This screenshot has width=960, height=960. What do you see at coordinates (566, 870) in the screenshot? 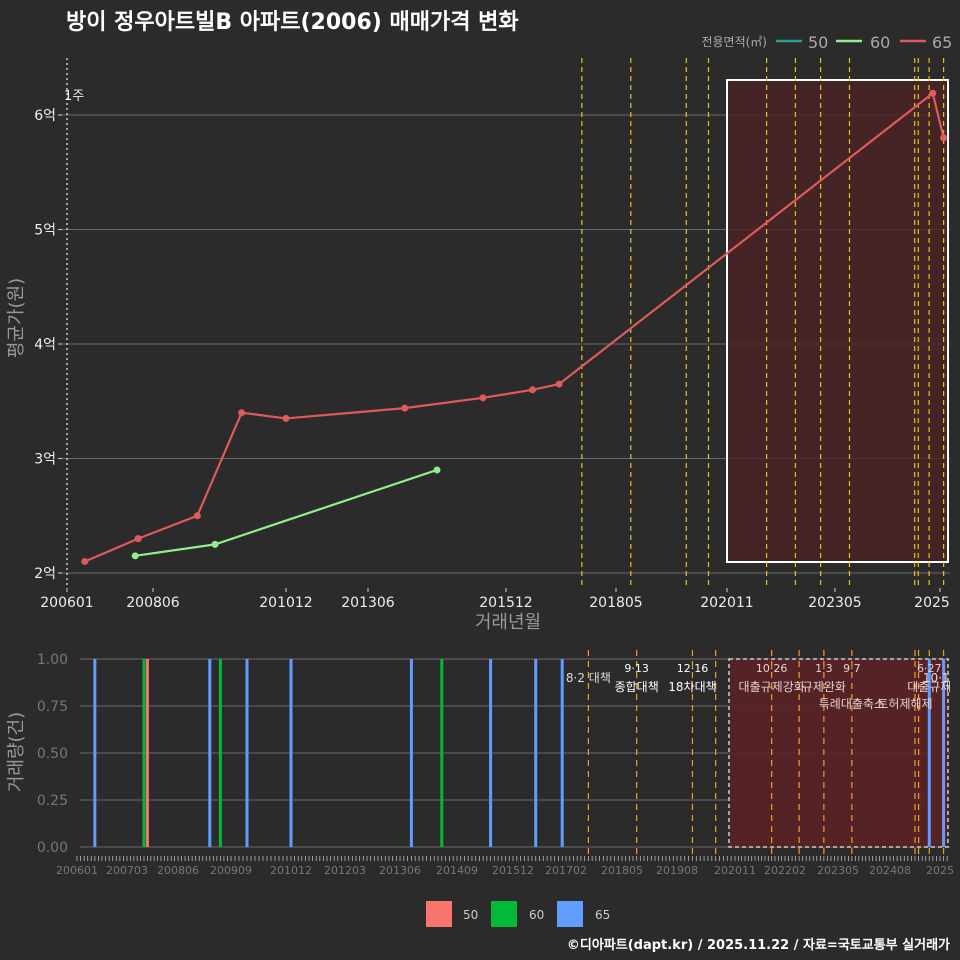
I see `x-tick-label: 201702` at bounding box center [566, 870].